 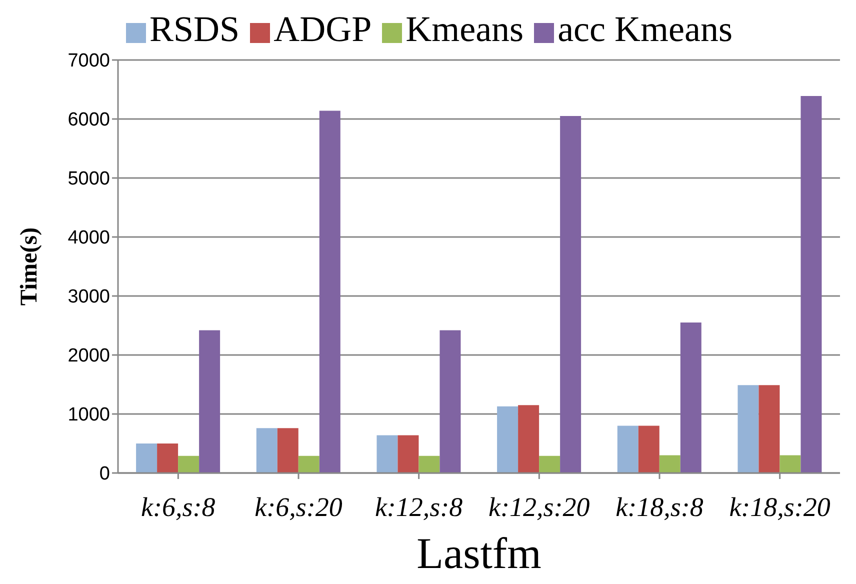 I want to click on legend-label: acc Kmeans, so click(x=645, y=29).